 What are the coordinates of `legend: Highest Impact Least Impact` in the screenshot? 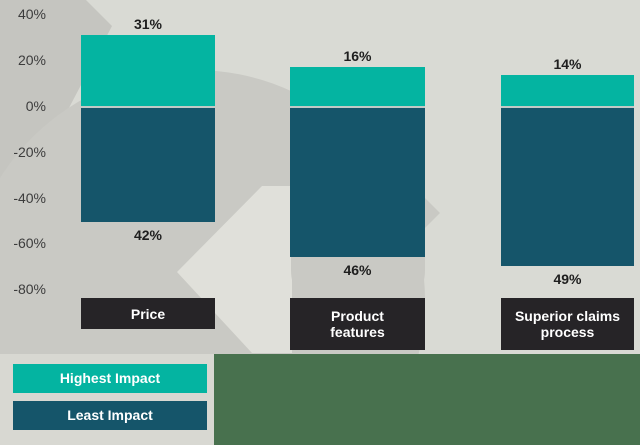 It's located at (107, 399).